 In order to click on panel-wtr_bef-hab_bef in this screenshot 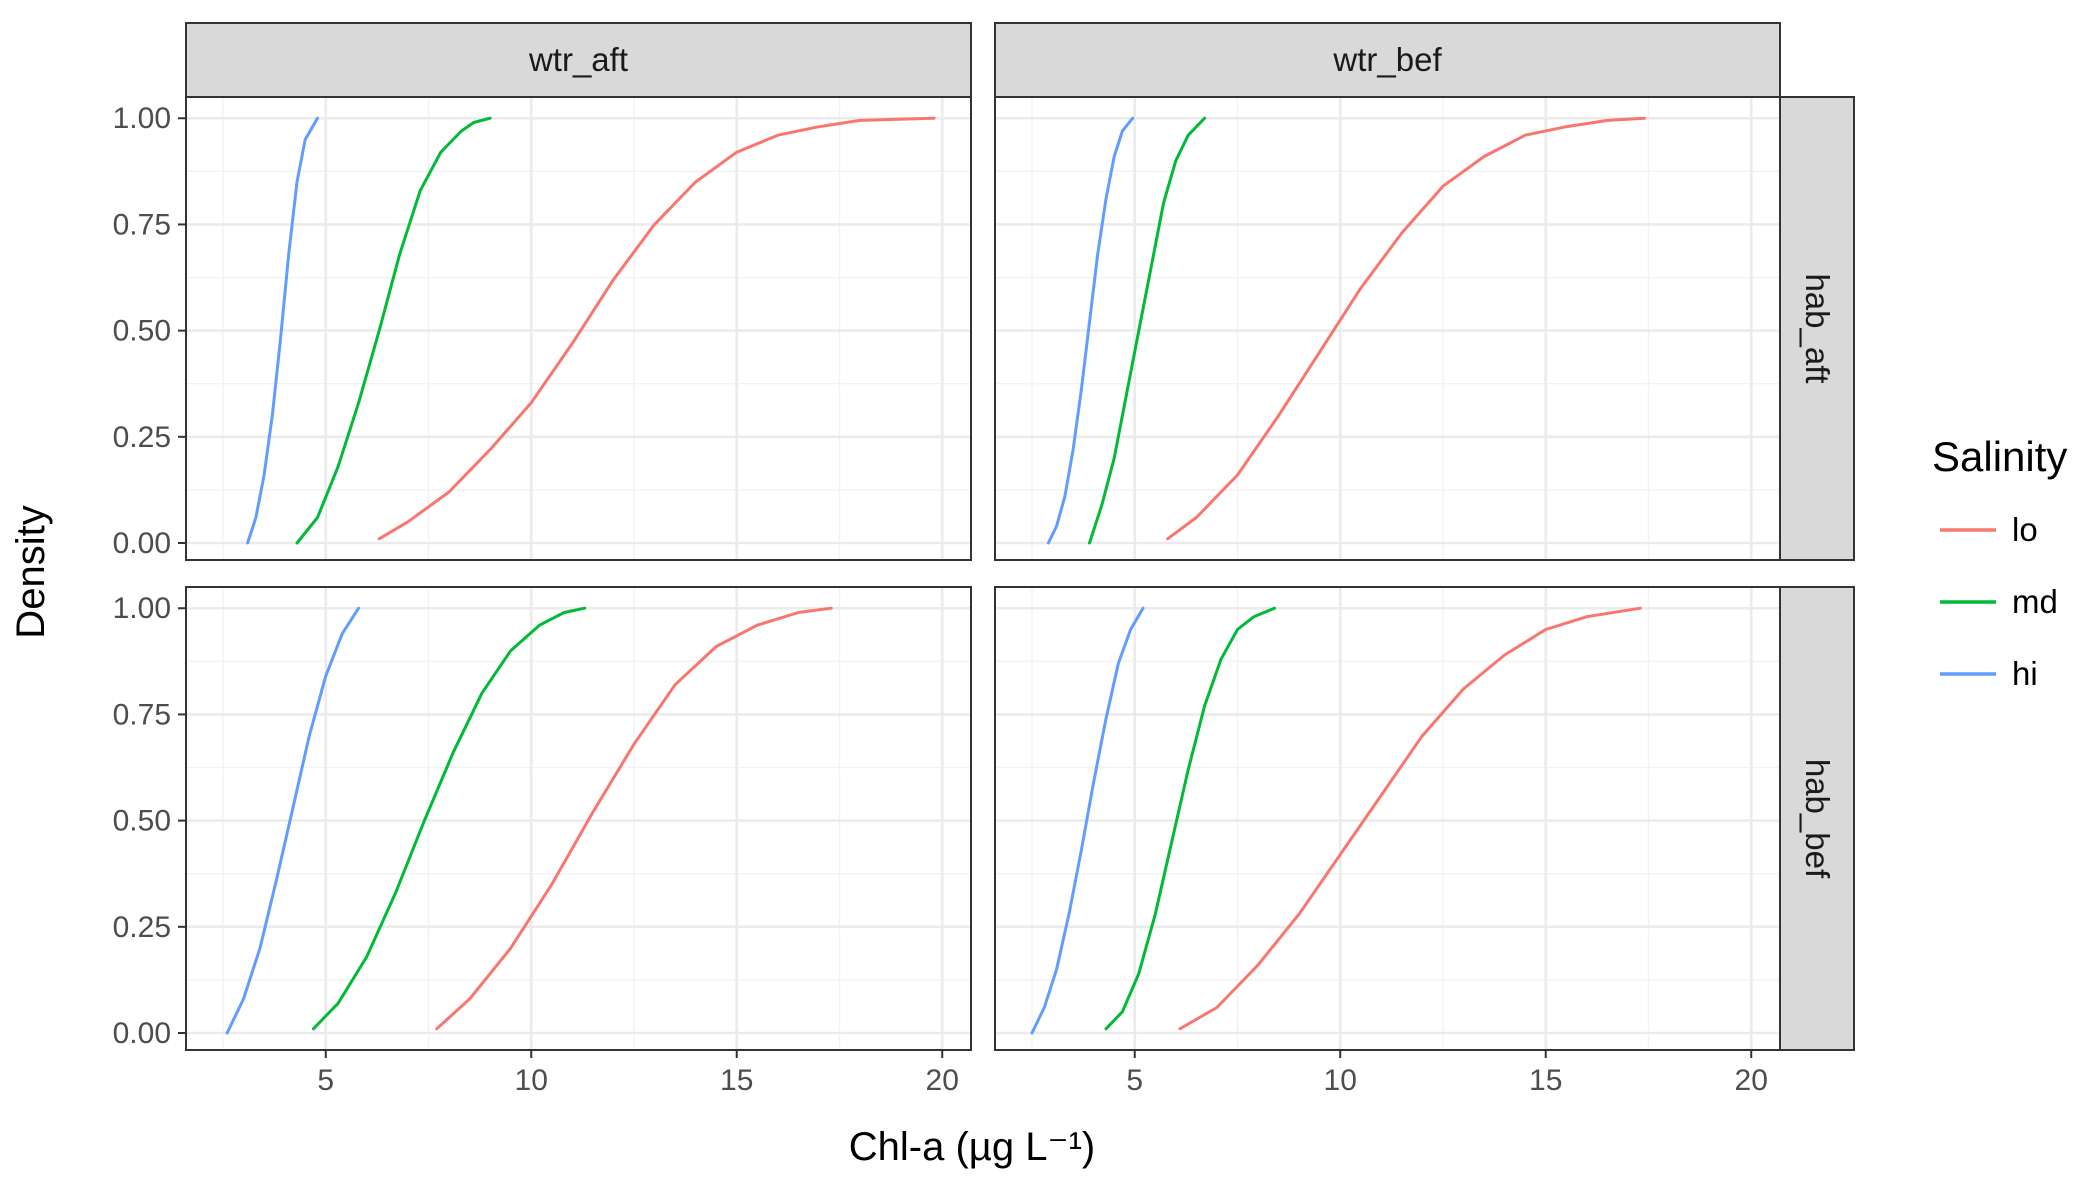, I will do `click(1387, 818)`.